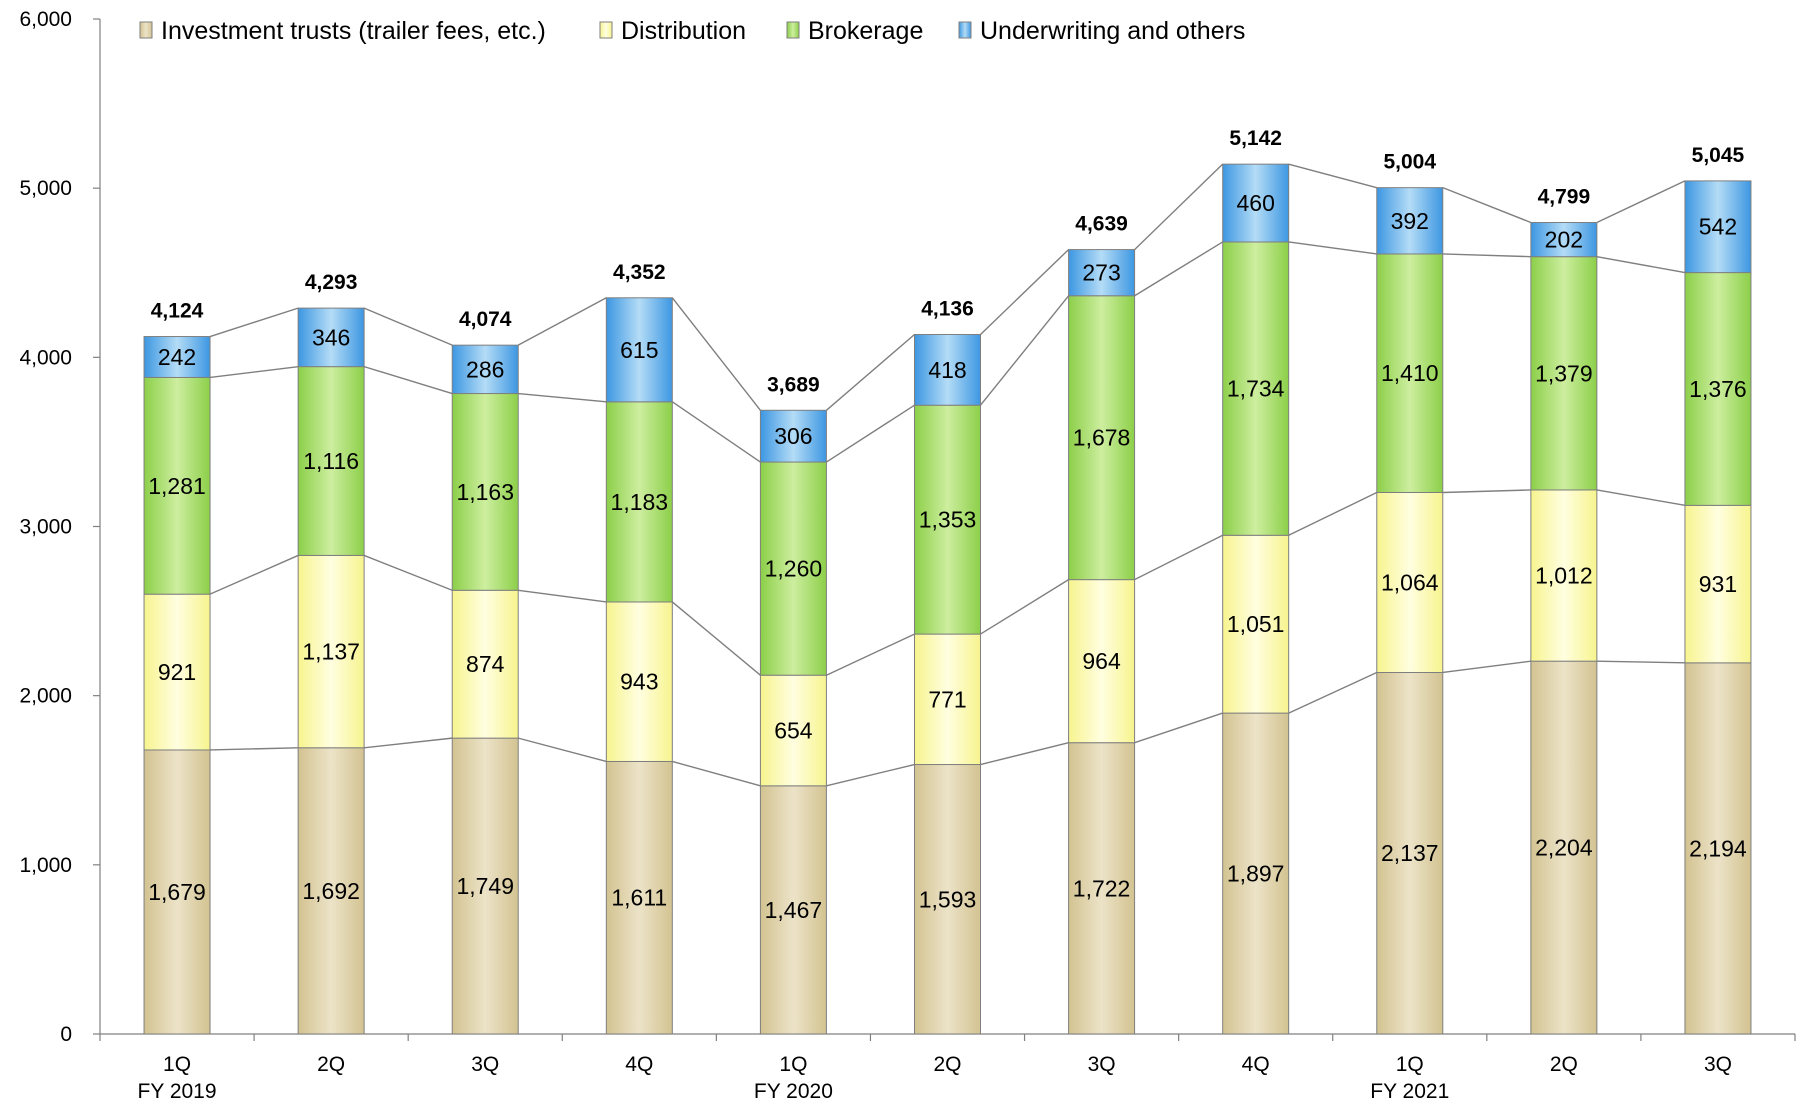 The image size is (1802, 1102). I want to click on segment-value-label: 1,183, so click(640, 502).